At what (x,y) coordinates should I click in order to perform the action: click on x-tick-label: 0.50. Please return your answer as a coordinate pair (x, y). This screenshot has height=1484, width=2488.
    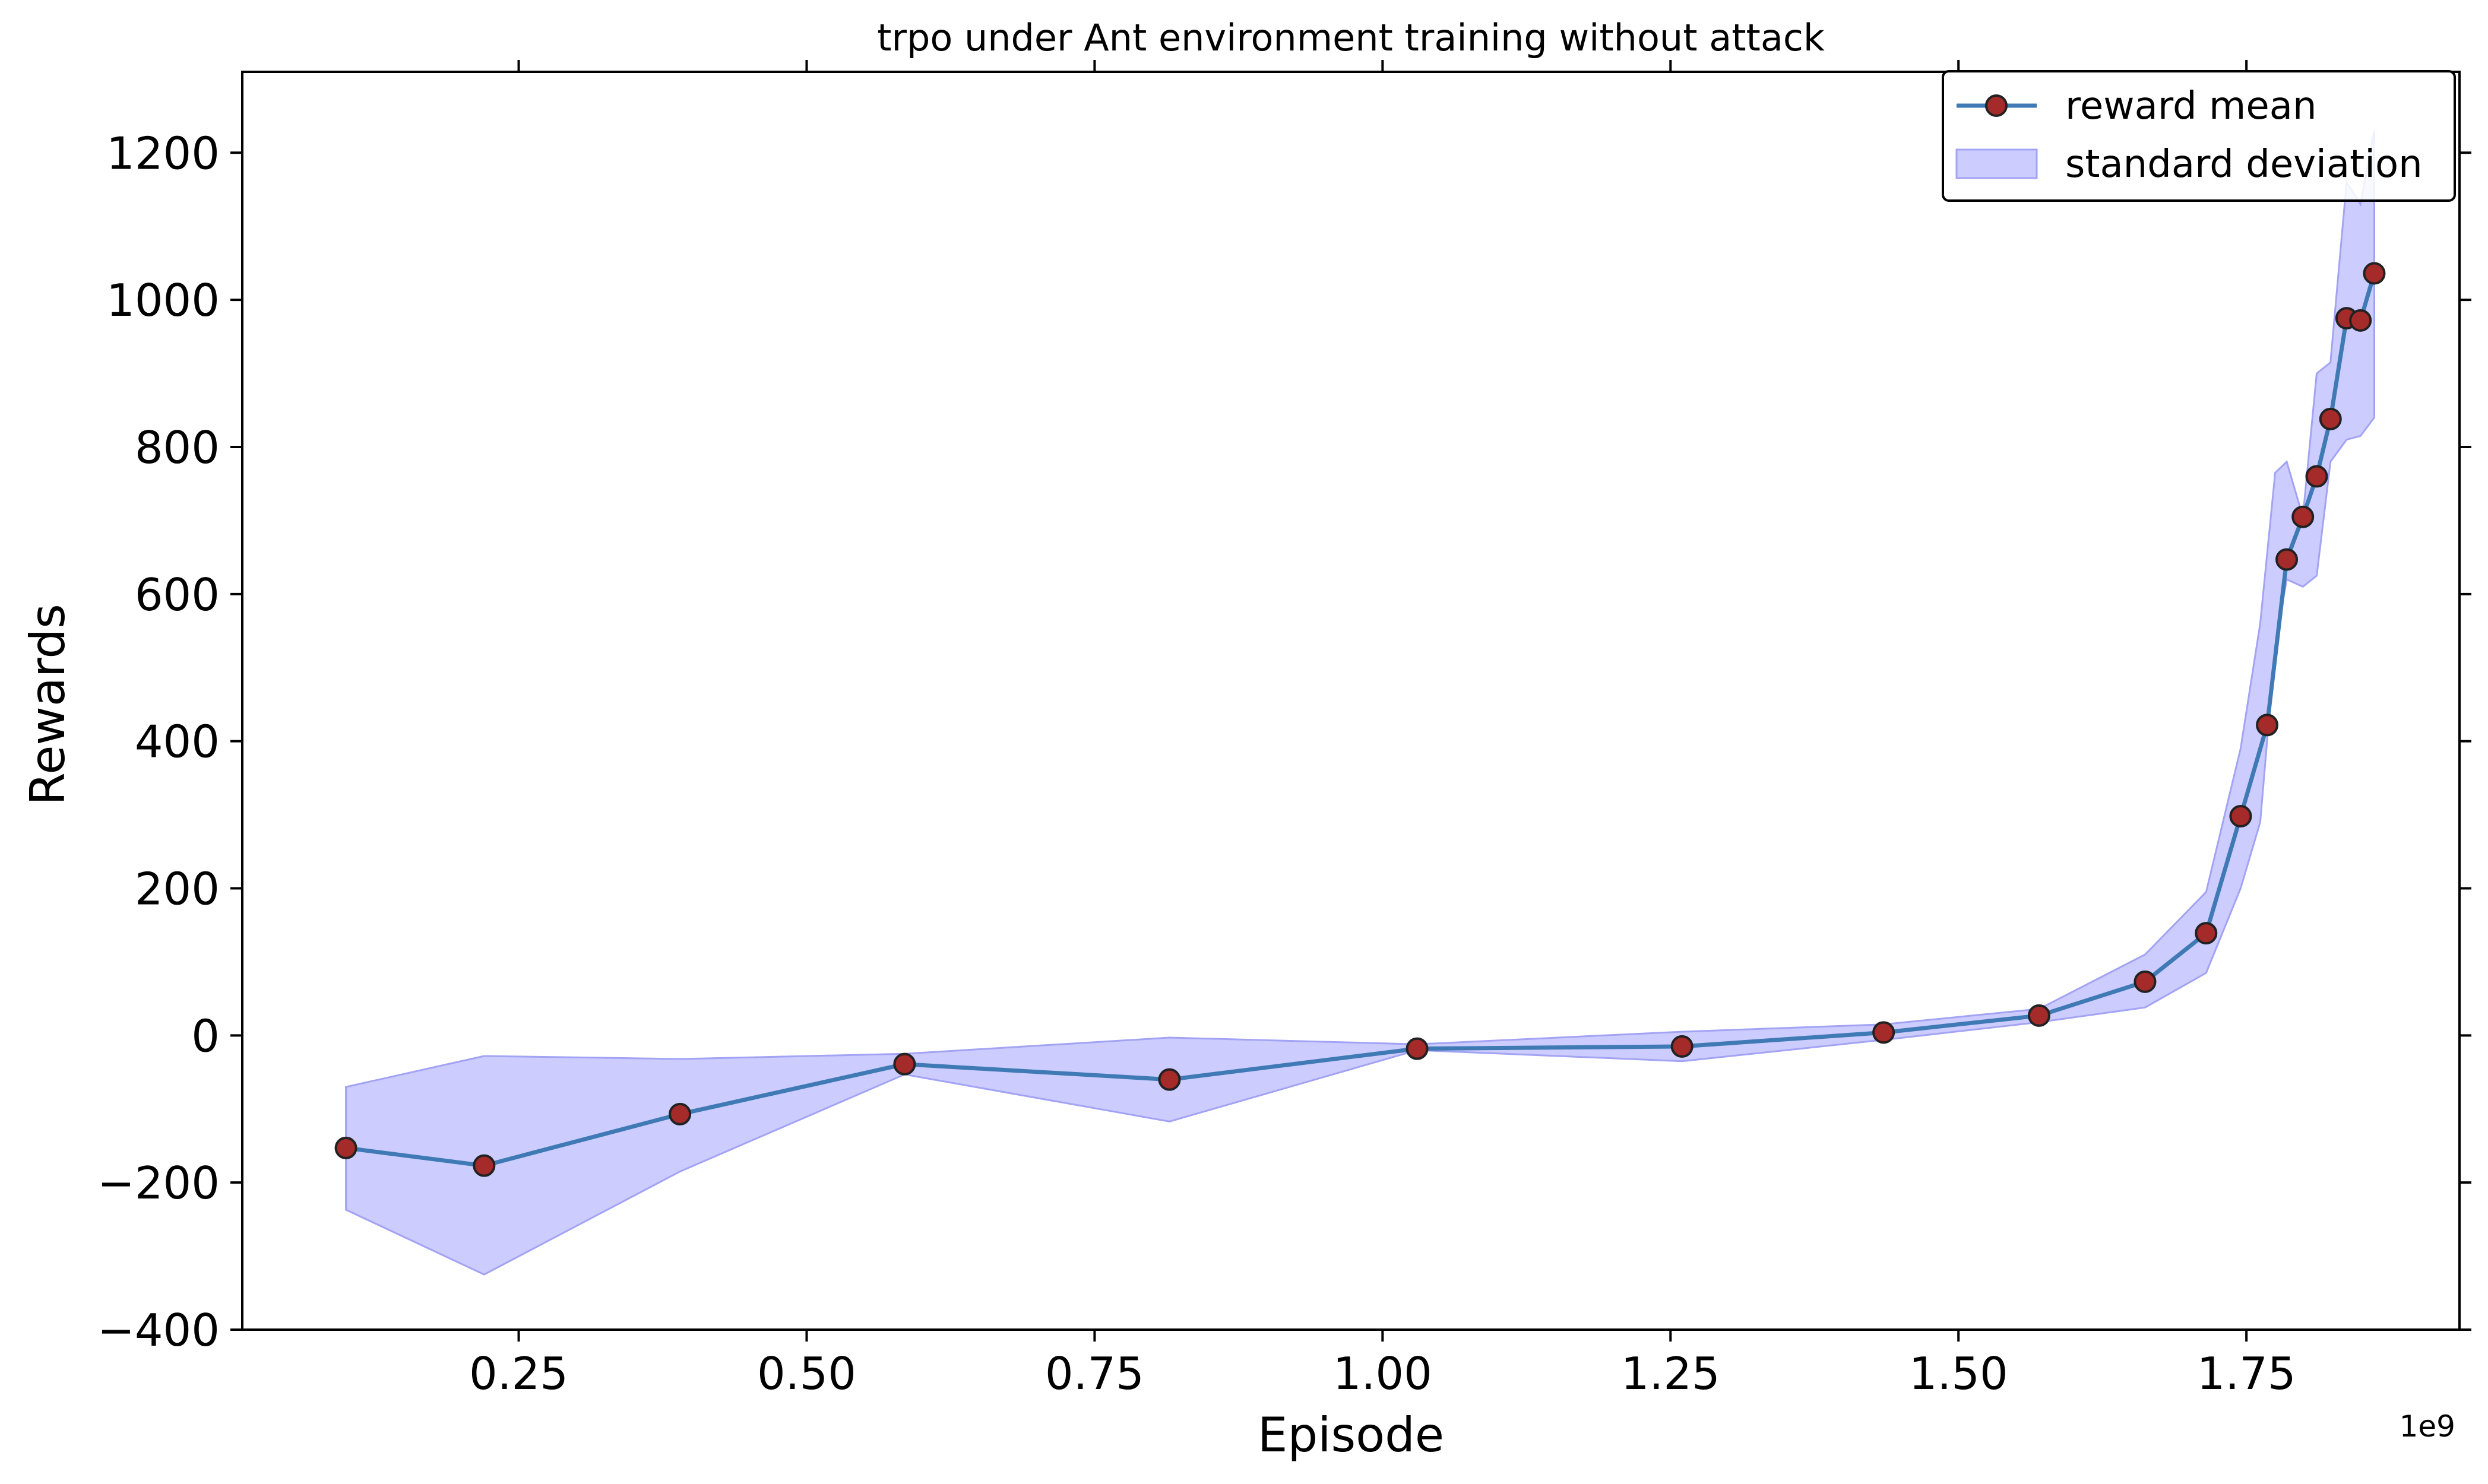
    Looking at the image, I should click on (807, 1373).